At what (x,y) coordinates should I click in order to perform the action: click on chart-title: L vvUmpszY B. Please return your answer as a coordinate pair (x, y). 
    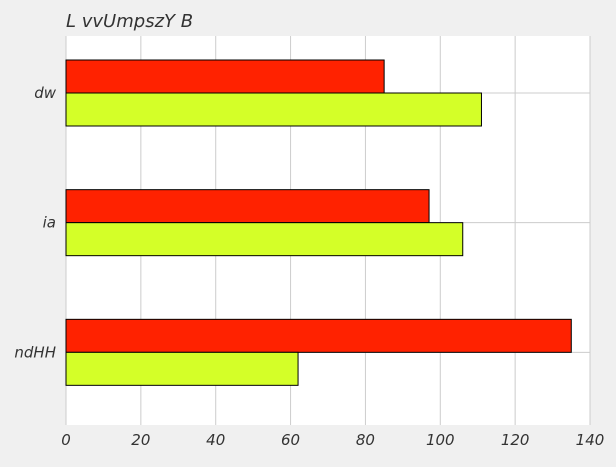
    Looking at the image, I should click on (129, 21).